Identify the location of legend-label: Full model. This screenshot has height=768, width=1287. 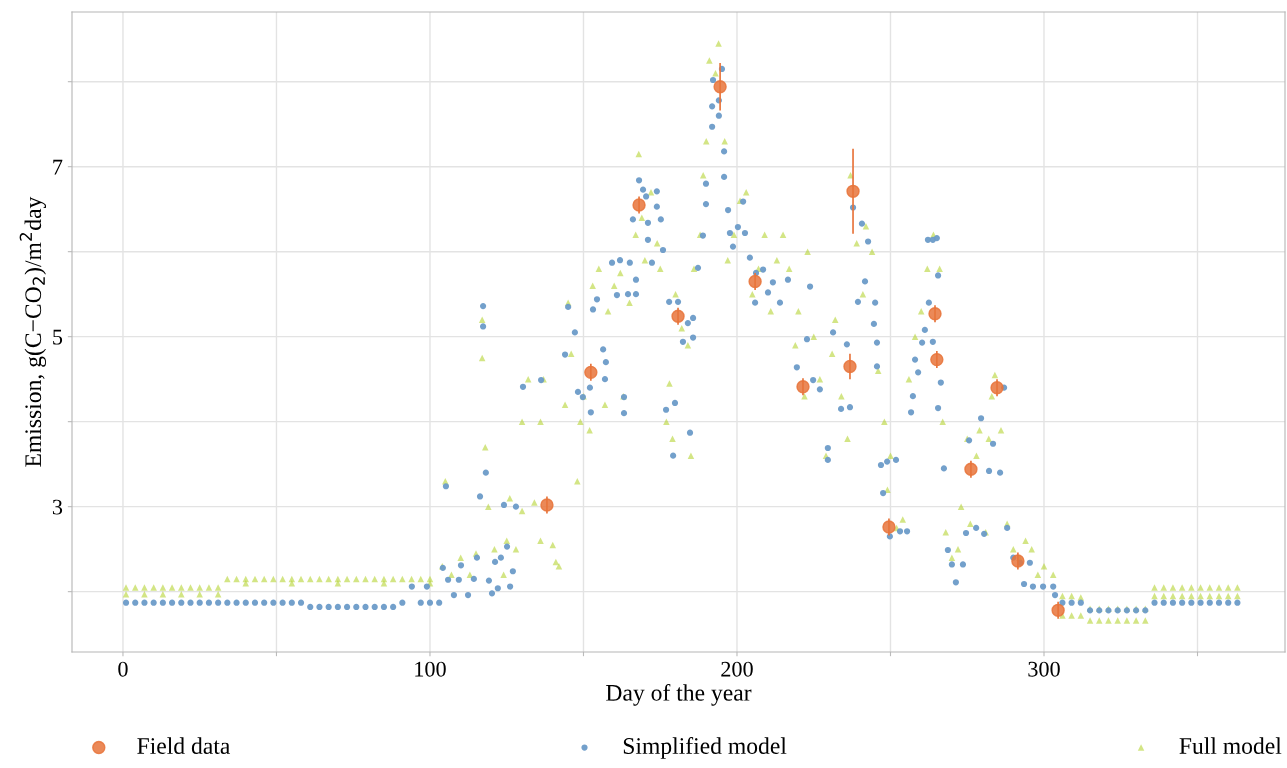
(1230, 745).